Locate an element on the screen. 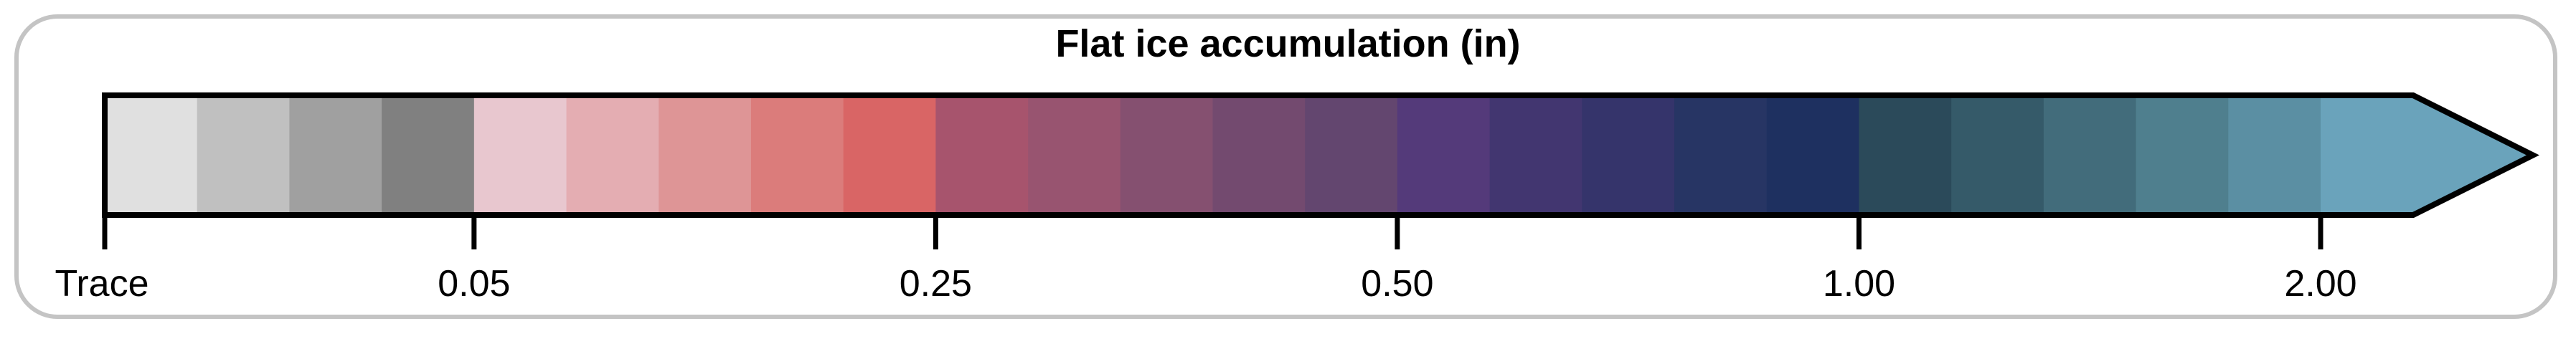  tick-label: 2.00 is located at coordinates (2320, 284).